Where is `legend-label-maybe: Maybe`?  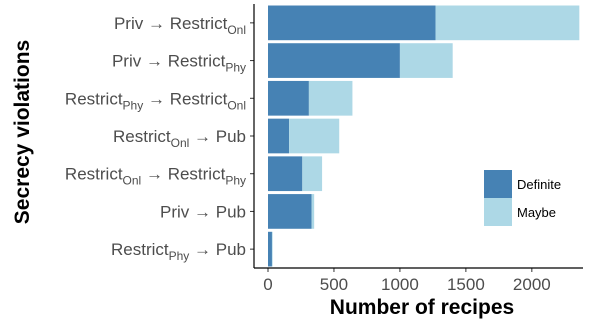 legend-label-maybe: Maybe is located at coordinates (536, 212).